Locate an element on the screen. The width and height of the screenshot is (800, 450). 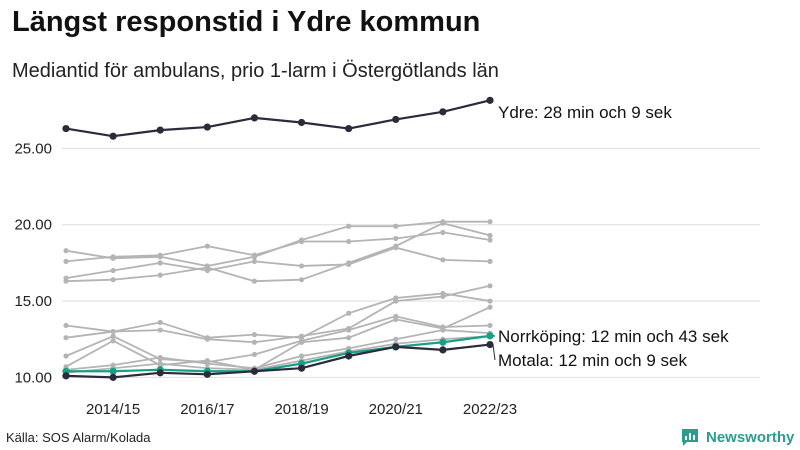
context-series-4-line is located at coordinates (278, 252).